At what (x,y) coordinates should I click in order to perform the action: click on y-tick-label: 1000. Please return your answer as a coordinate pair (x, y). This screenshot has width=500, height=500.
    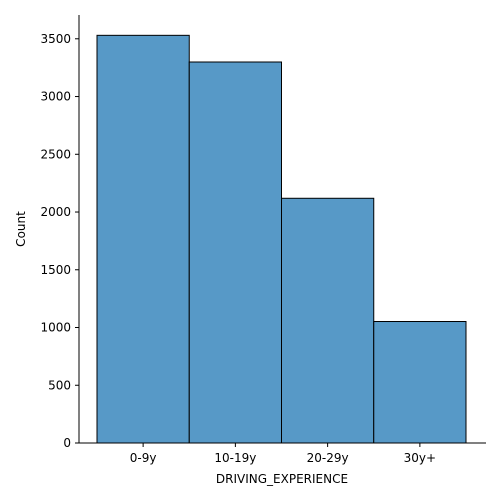
    Looking at the image, I should click on (55, 328).